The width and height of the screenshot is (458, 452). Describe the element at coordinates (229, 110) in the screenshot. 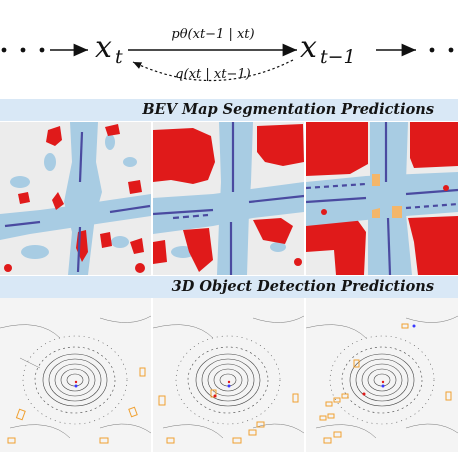

I see `bev-section-title: BEV Map Segmentation Predictions` at that location.